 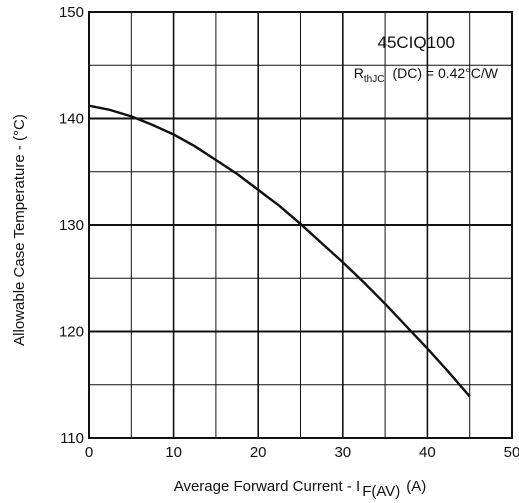 I want to click on x-tick-label: 50, so click(x=511, y=452).